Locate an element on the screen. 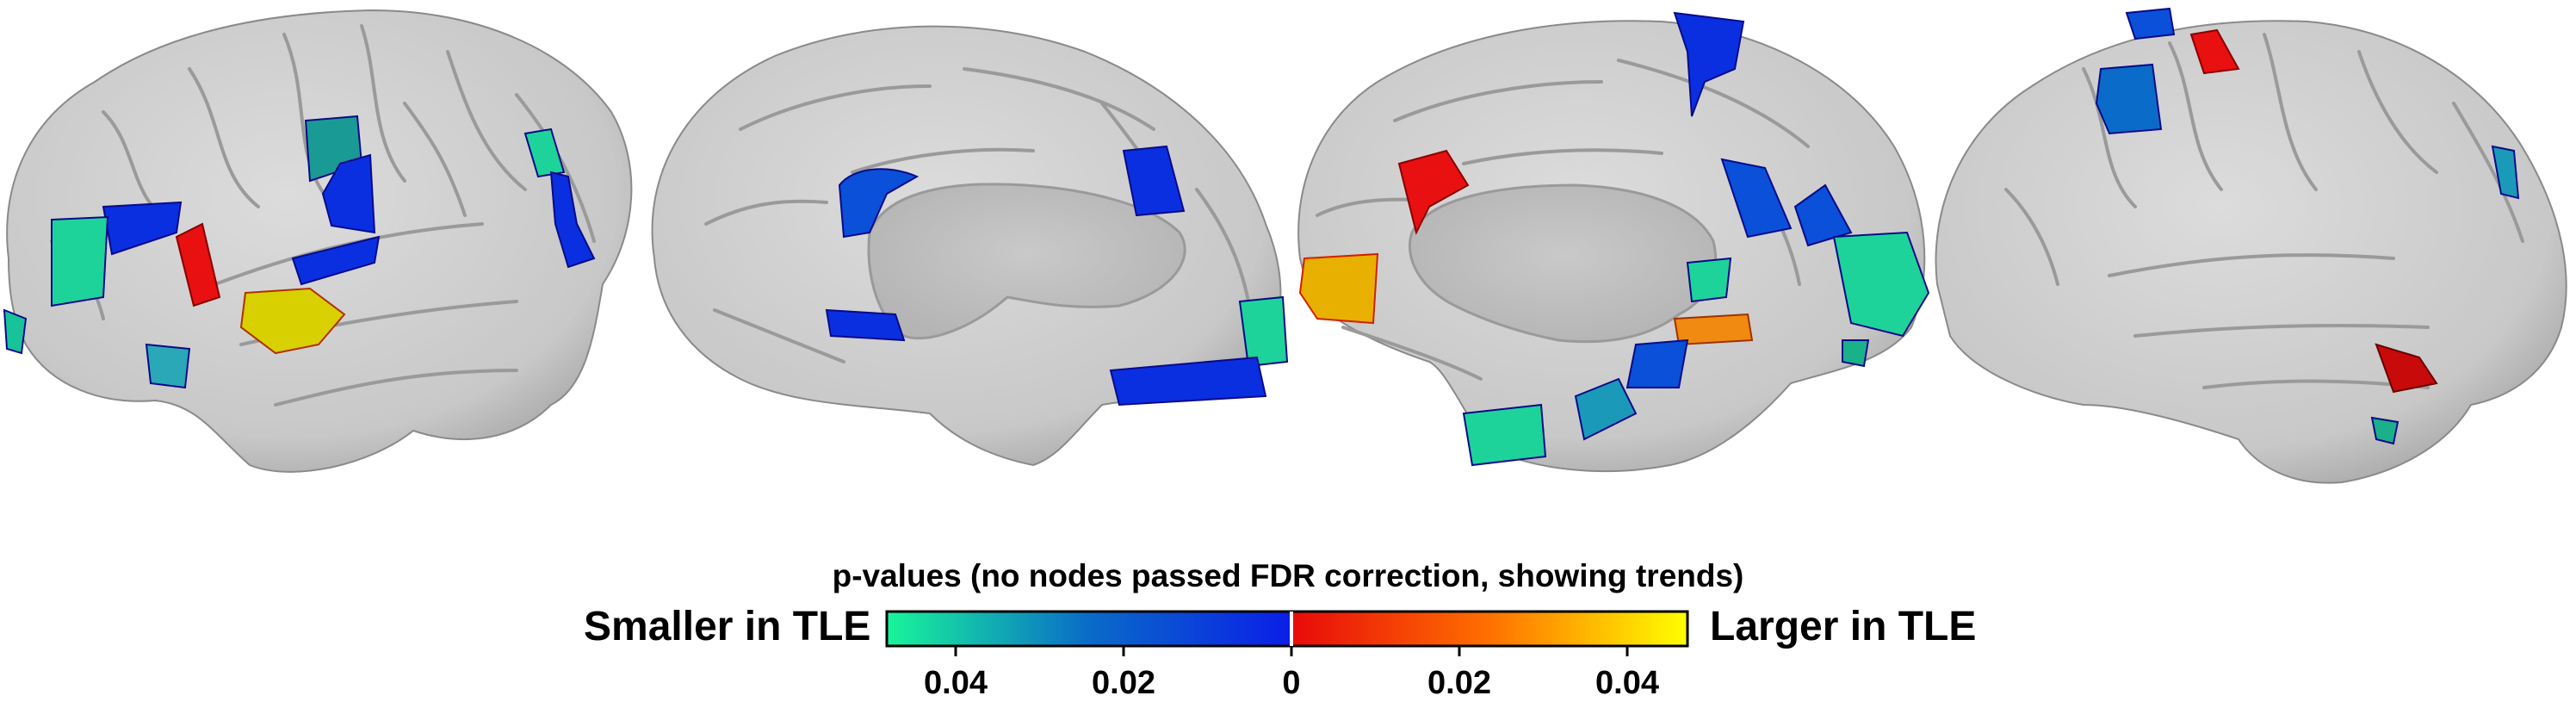 The height and width of the screenshot is (708, 2576). colorbar-frame is located at coordinates (1287, 629).